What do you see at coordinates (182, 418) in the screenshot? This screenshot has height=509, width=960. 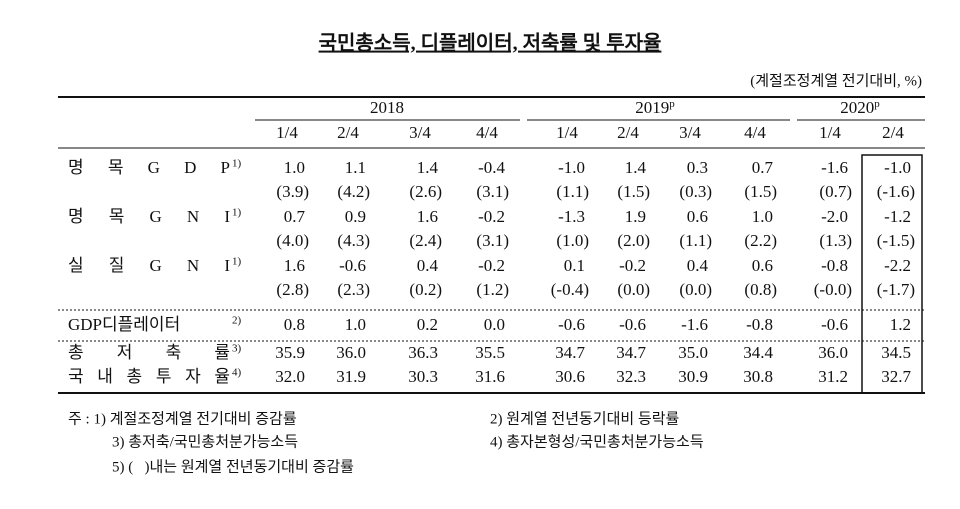 I see `footnote: 주 : 1) 계절조정계열 전기대비 증감률` at bounding box center [182, 418].